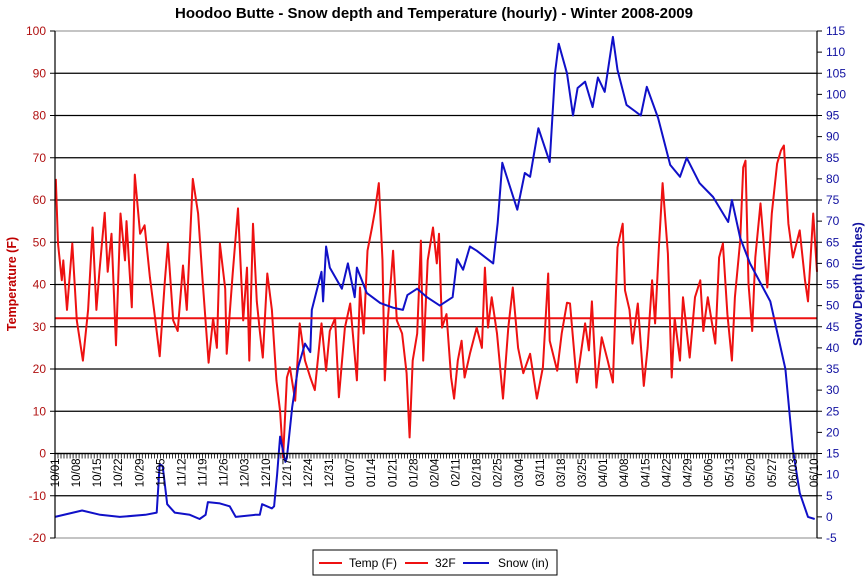 The image size is (867, 576). What do you see at coordinates (12, 284) in the screenshot?
I see `left-axis-title: Temperature (F)` at bounding box center [12, 284].